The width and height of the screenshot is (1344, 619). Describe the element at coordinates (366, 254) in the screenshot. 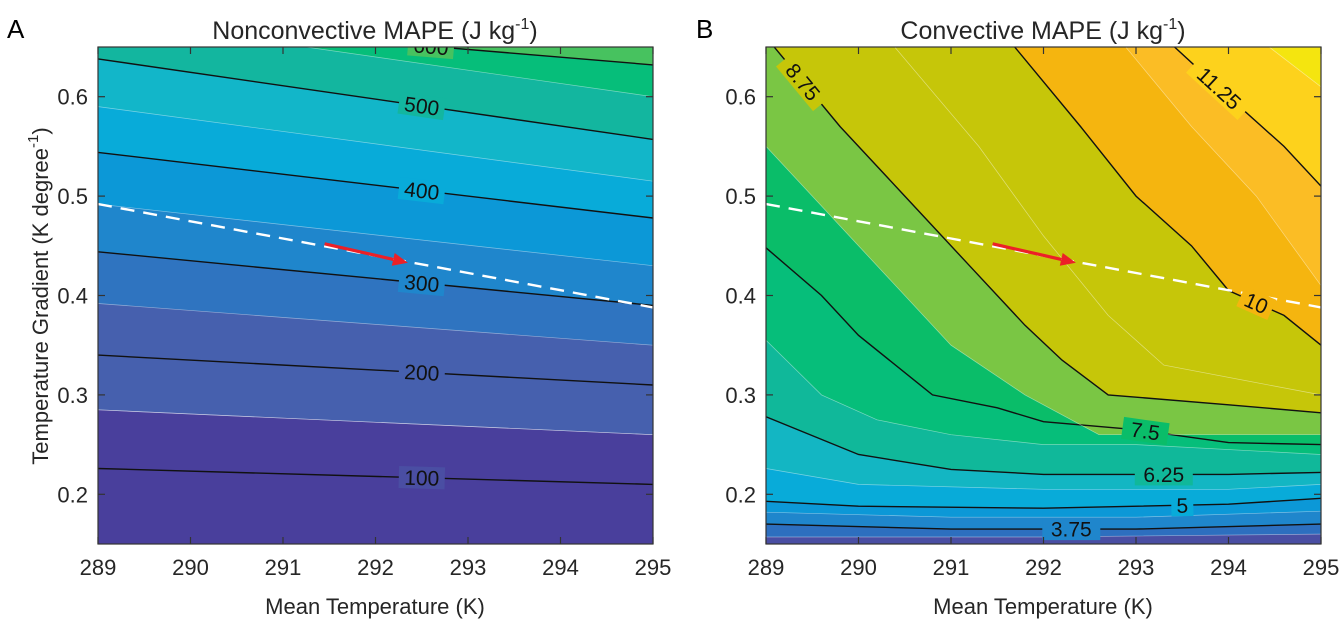

I see `panel-a-arrow` at that location.